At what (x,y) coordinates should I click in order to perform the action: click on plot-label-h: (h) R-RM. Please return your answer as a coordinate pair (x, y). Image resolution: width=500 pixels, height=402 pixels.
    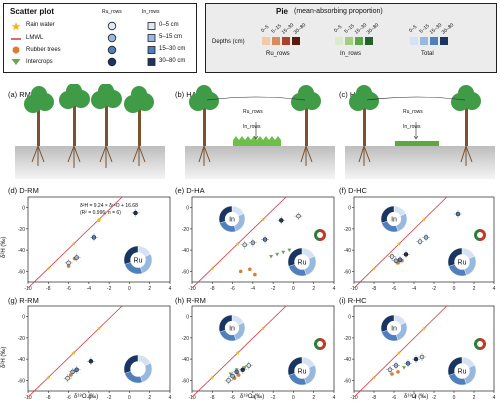
    Looking at the image, I should click on (190, 300).